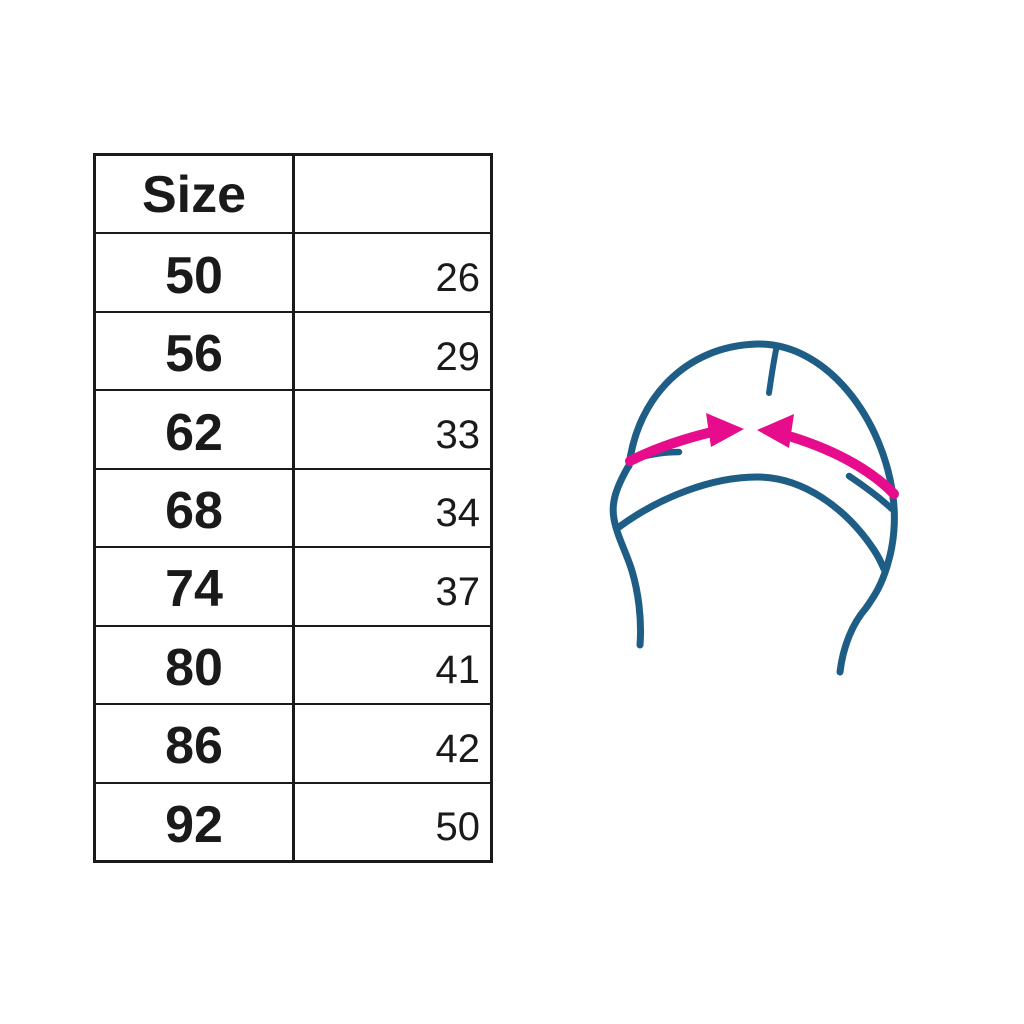  I want to click on value-cell: 29, so click(458, 356).